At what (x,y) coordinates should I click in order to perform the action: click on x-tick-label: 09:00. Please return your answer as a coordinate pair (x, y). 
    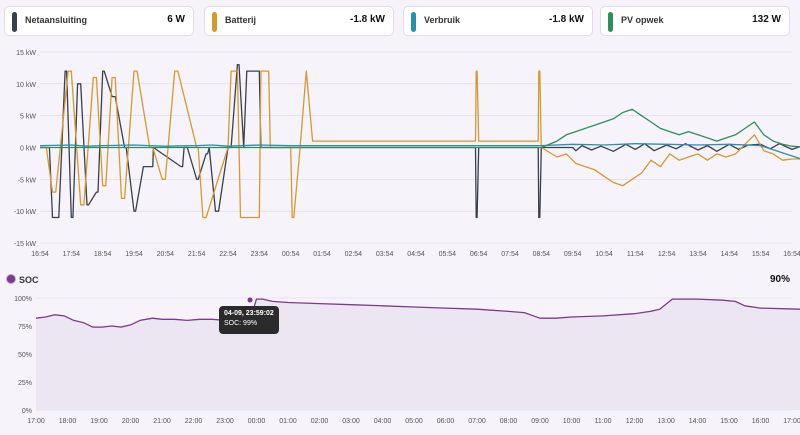
    Looking at the image, I should click on (540, 421).